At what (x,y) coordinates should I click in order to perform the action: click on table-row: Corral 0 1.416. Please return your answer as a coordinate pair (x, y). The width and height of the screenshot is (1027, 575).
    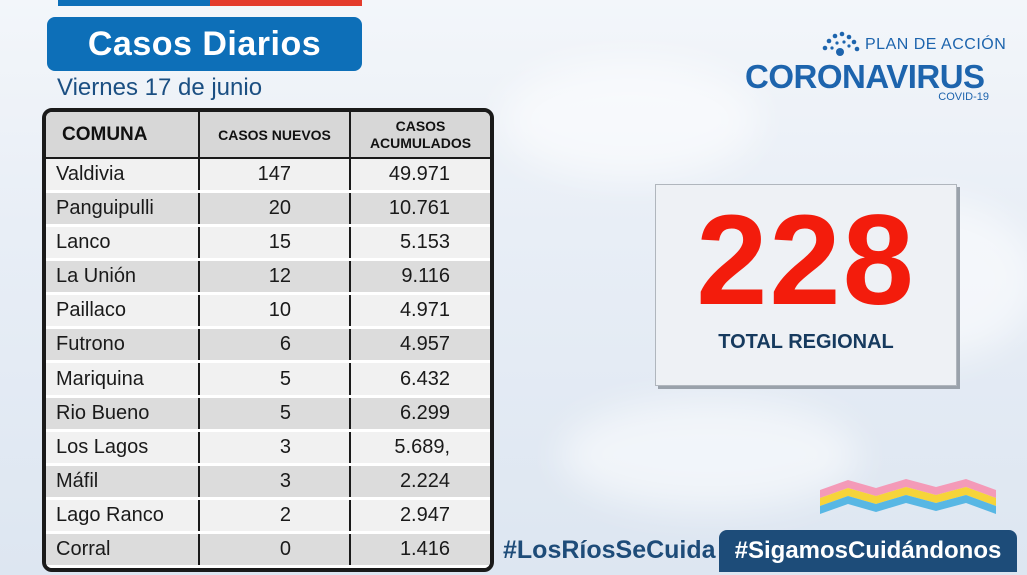
    Looking at the image, I should click on (268, 550).